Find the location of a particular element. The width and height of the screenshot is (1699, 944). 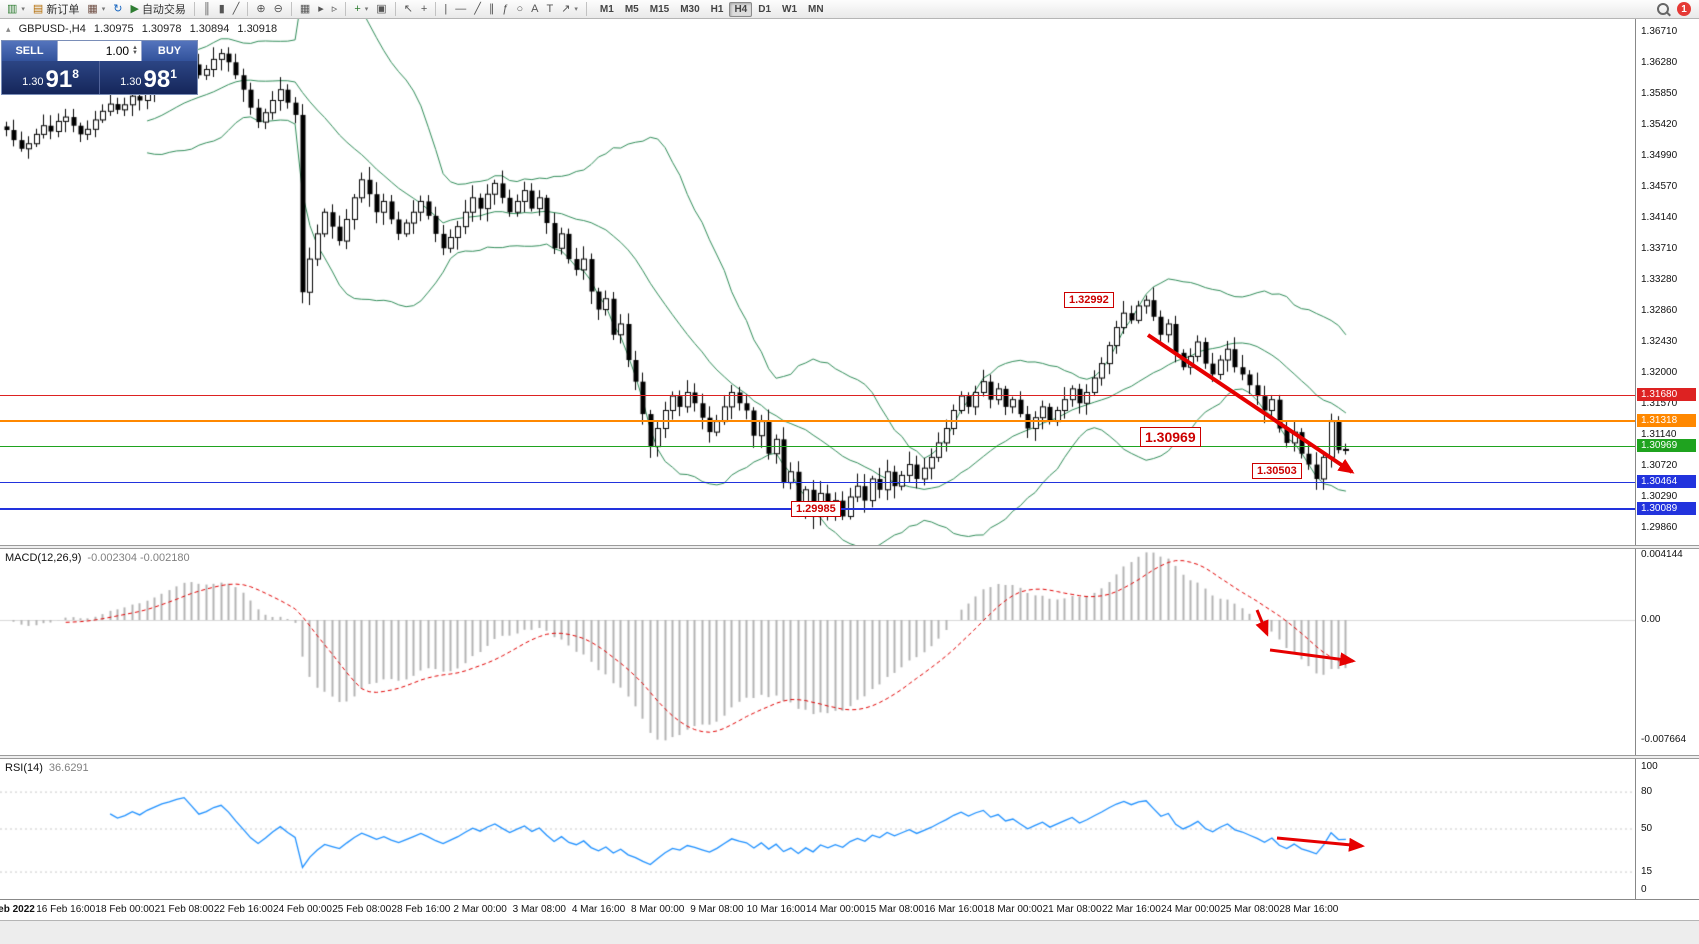

search-icon is located at coordinates (1663, 9).